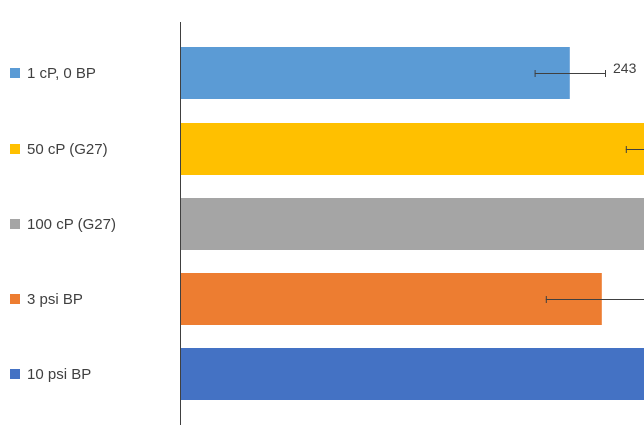  I want to click on category-label: 3 psi BP, so click(55, 299).